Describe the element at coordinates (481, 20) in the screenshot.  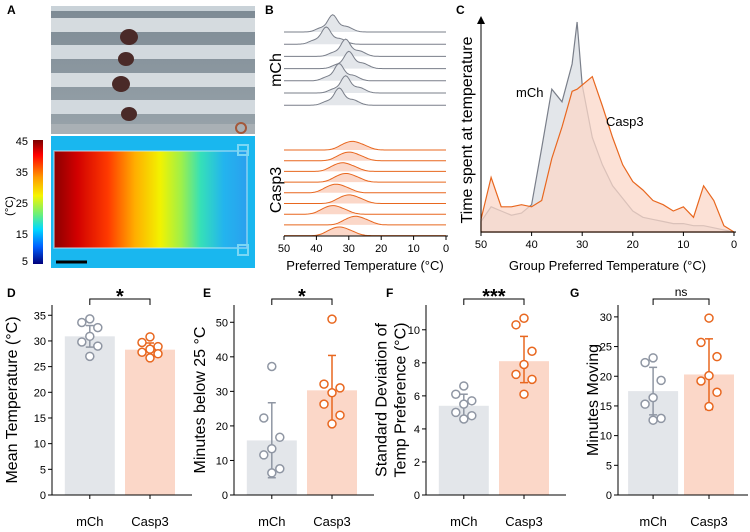
I see `y-axis-arrow` at that location.